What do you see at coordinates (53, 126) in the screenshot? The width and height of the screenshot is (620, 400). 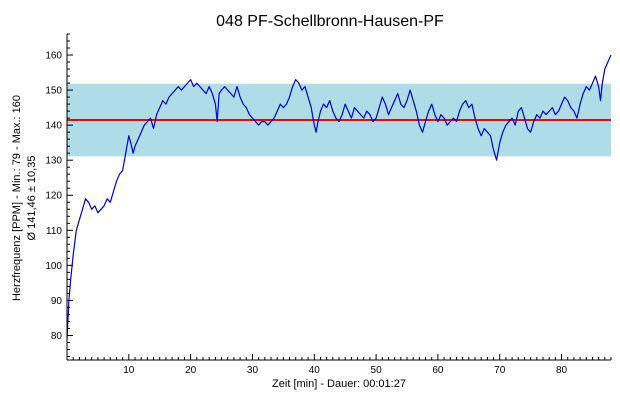 I see `y-tick-label: 140` at bounding box center [53, 126].